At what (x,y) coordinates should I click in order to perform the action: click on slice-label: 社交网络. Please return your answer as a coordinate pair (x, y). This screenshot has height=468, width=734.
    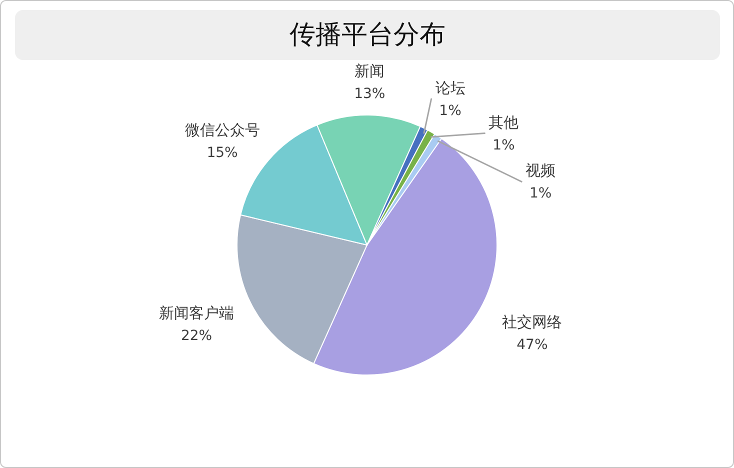
    Looking at the image, I should click on (532, 321).